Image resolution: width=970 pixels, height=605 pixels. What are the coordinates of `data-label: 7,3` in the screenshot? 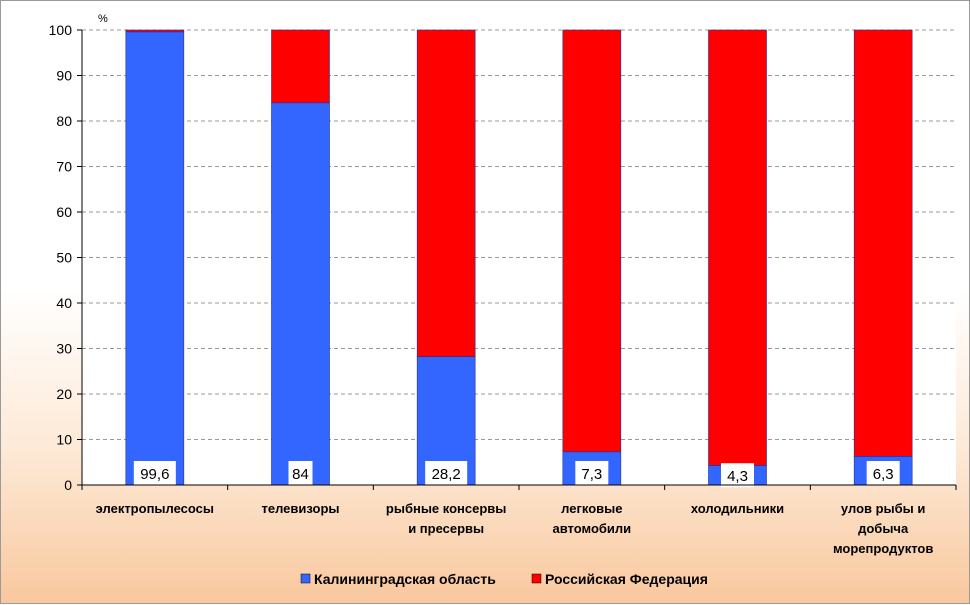 It's located at (591, 474).